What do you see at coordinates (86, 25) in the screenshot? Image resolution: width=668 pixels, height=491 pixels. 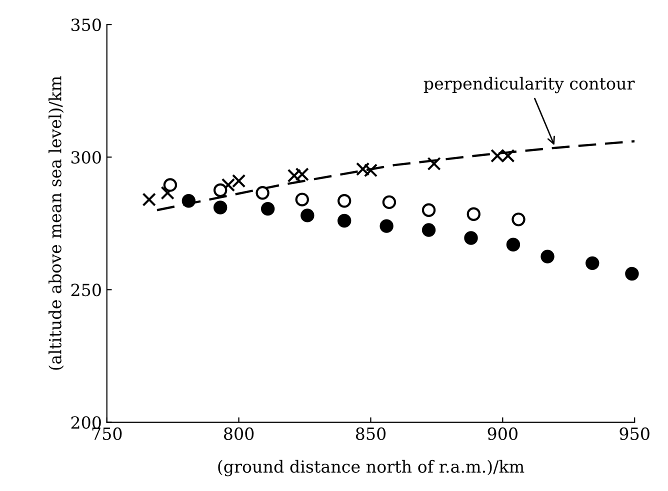 I see `y-tick-label: 350` at bounding box center [86, 25].